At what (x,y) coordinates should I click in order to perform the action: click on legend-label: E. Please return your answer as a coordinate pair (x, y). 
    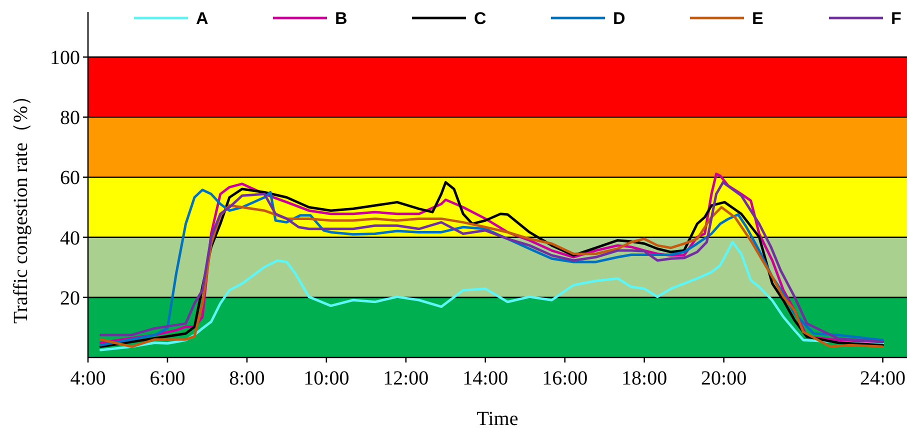
    Looking at the image, I should click on (758, 18).